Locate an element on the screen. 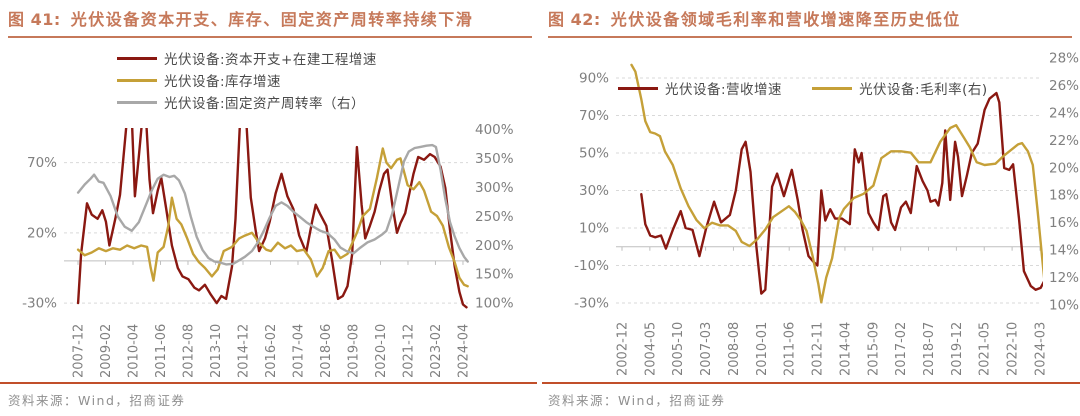 Image resolution: width=1080 pixels, height=416 pixels. legend-item: 光伏设备:资本开支+在建工程增速 is located at coordinates (247, 58).